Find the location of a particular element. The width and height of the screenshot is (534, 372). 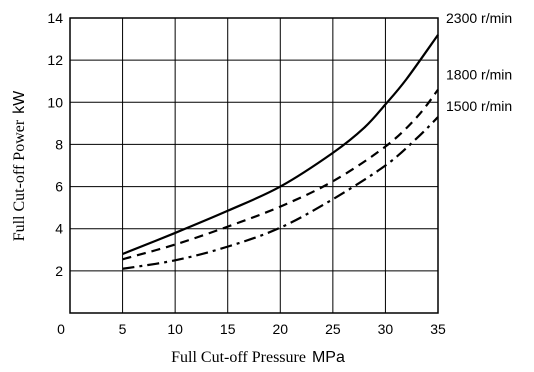

y-tick-label: 10 is located at coordinates (55, 102).